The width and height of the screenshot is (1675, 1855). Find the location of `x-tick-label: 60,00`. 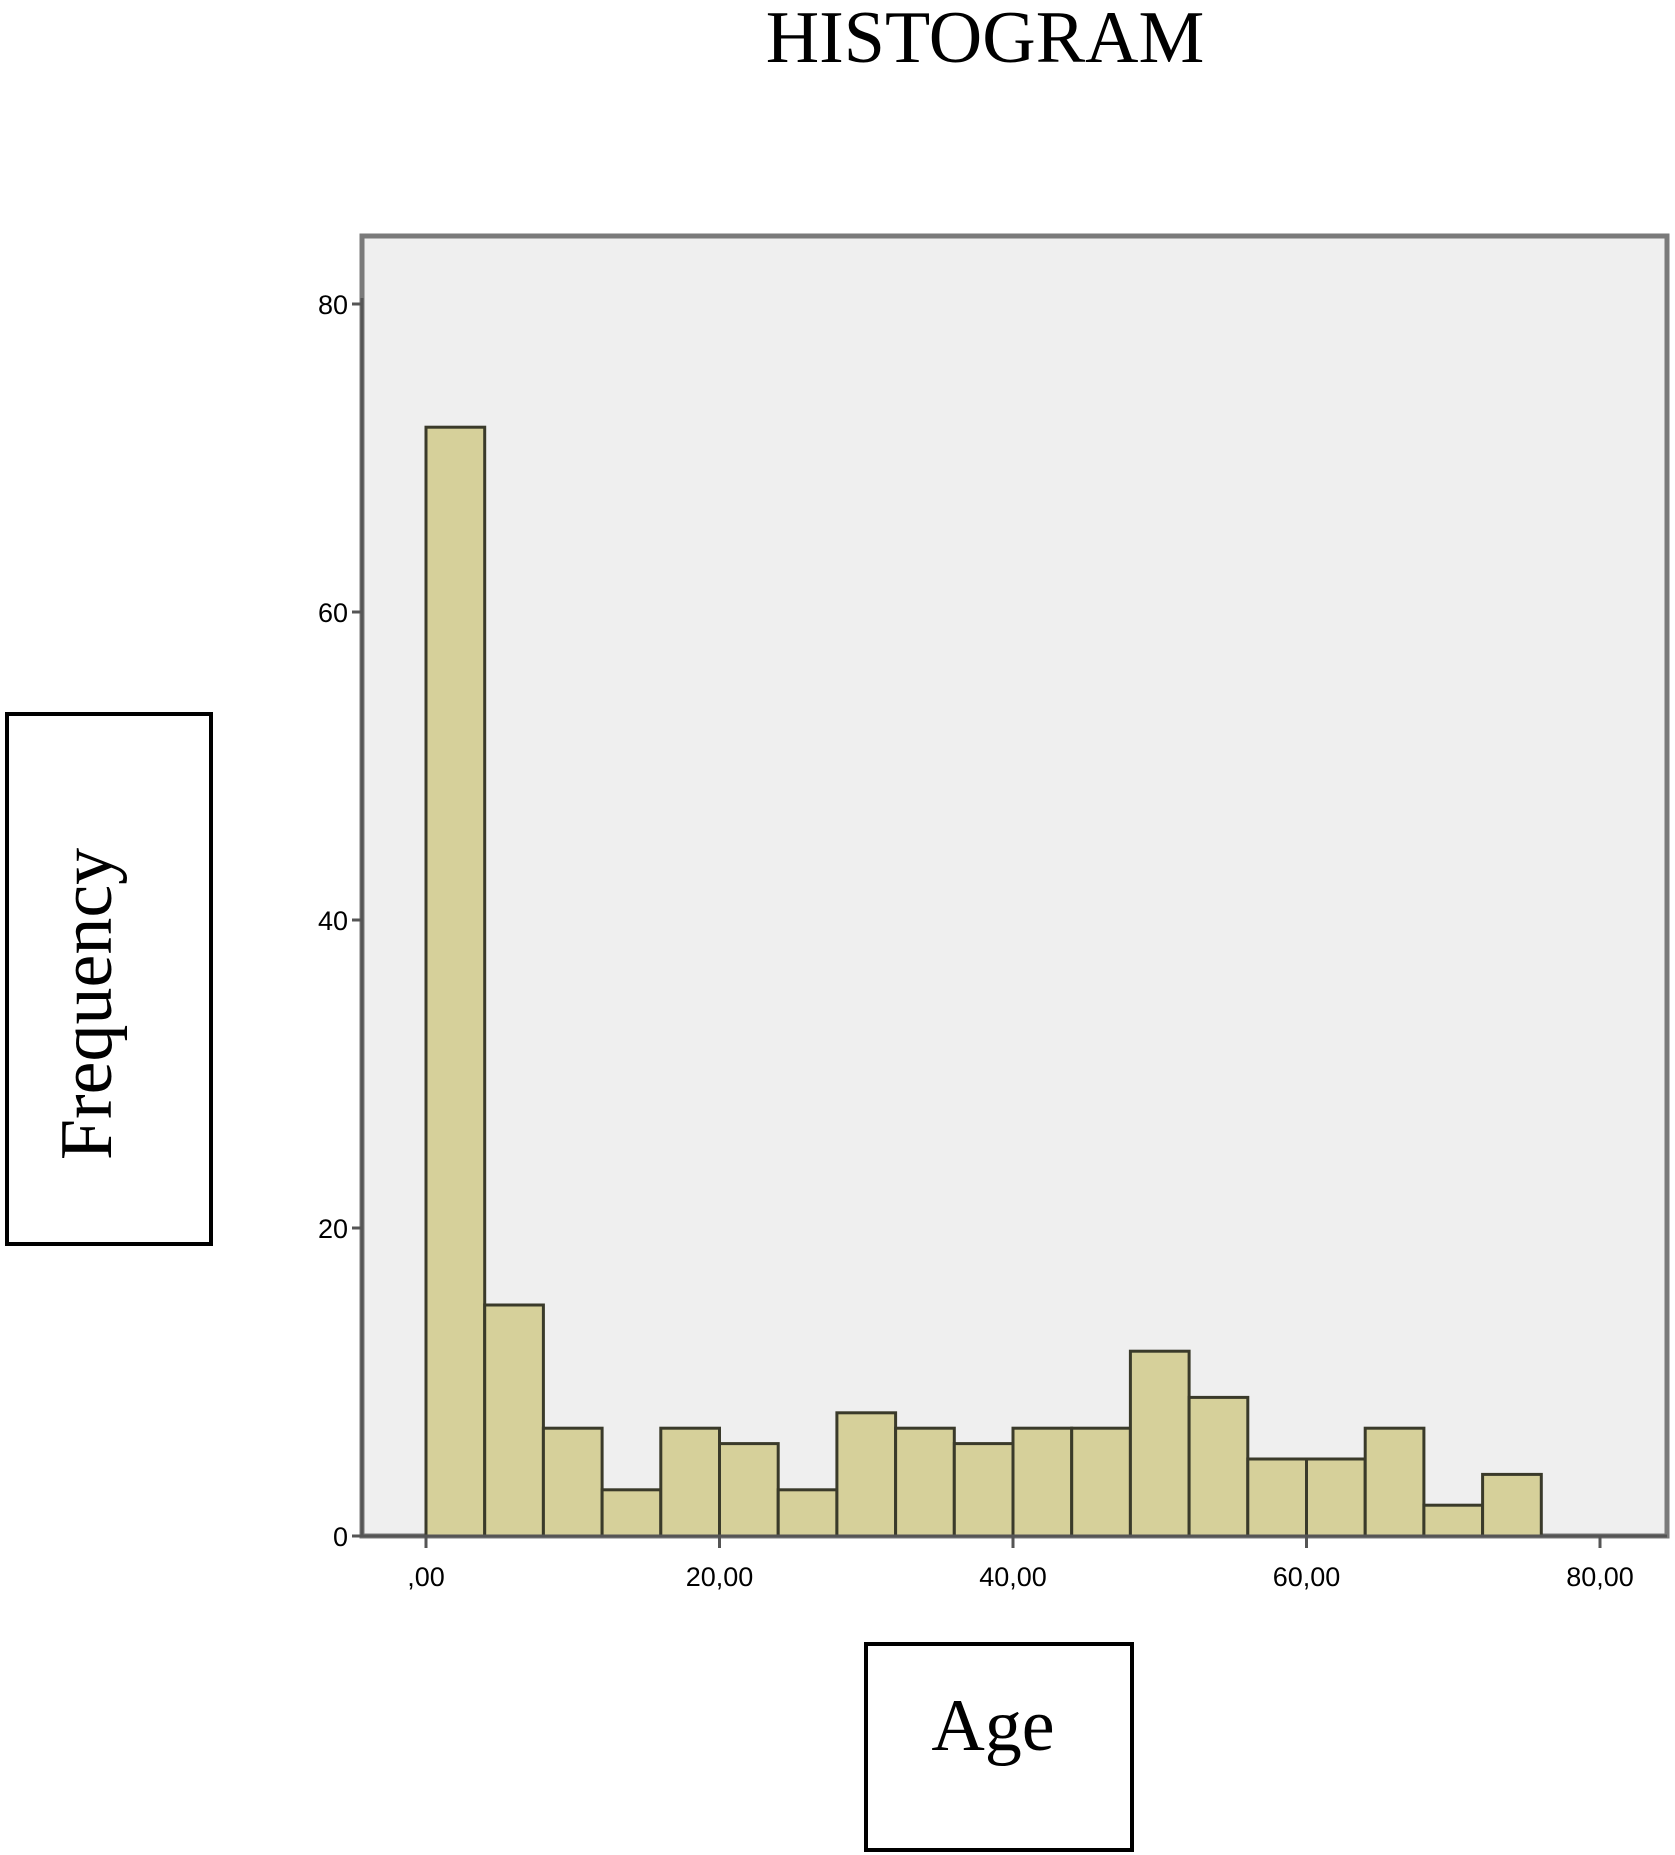

x-tick-label: 60,00 is located at coordinates (1307, 1577).